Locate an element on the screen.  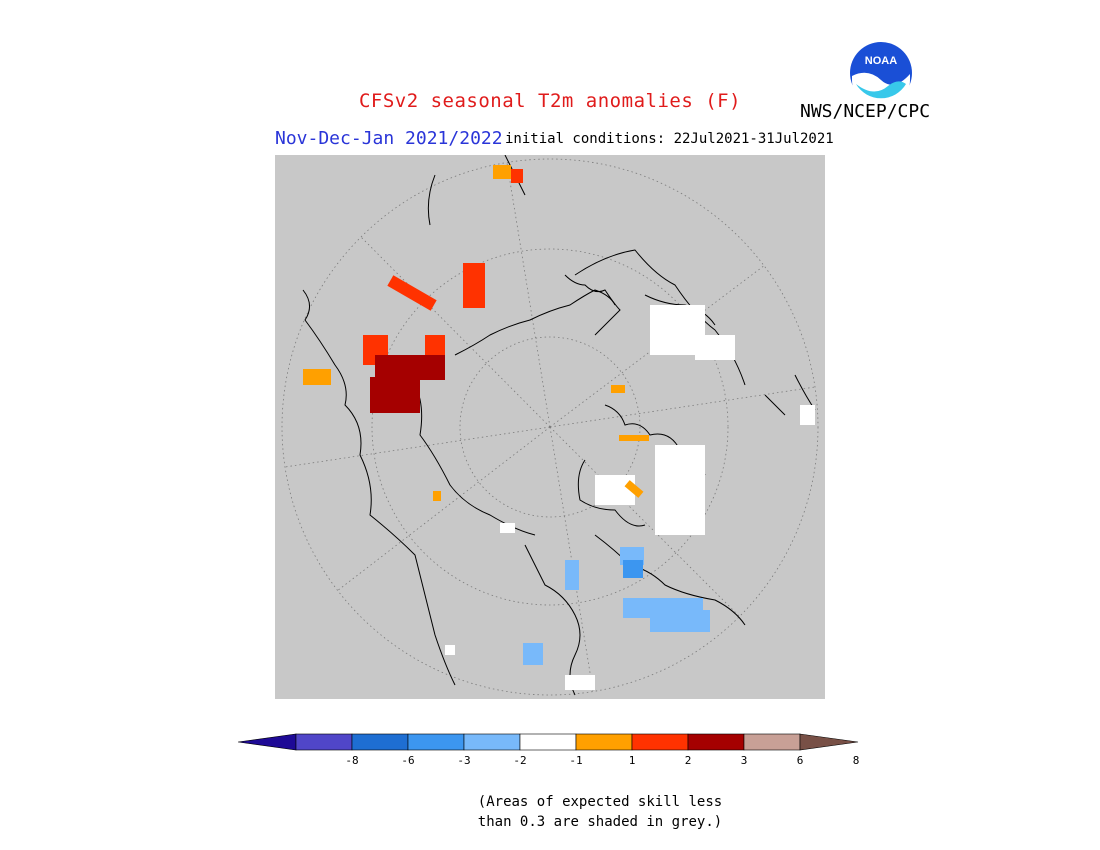
colorbar-tick-label: 3 is located at coordinates (744, 760).